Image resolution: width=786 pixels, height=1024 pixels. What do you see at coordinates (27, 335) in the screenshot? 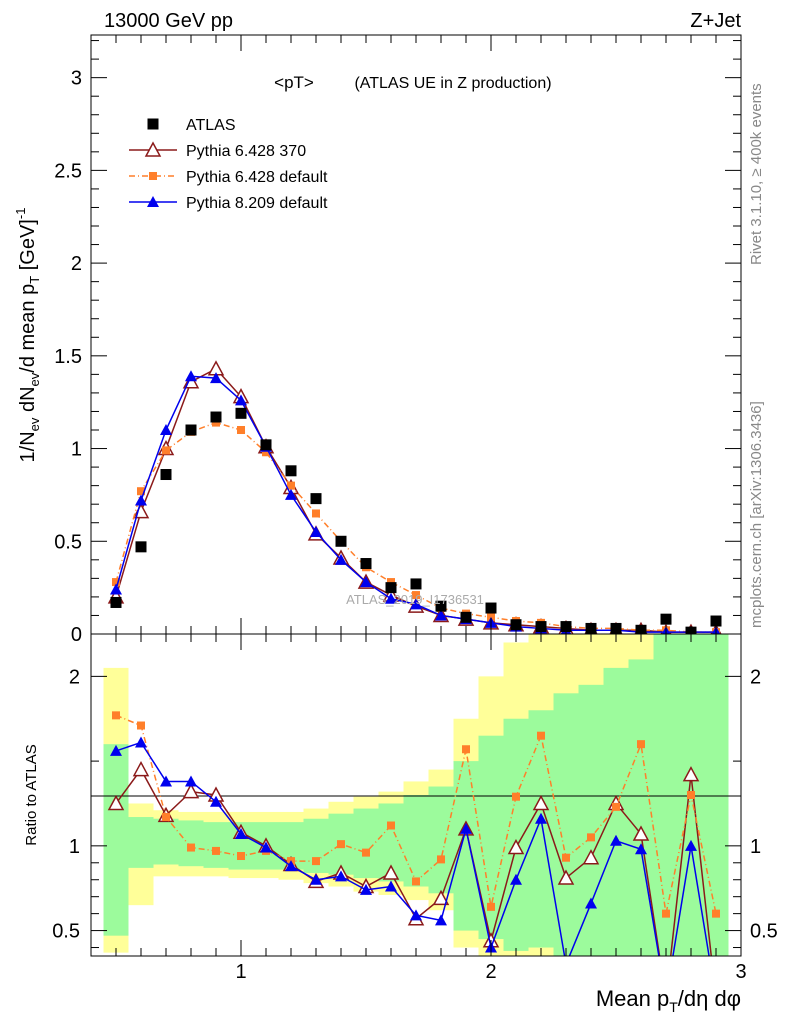
I see `main-y-axis-title: 1/Nev dNev/d mean pT [GeV]-1` at bounding box center [27, 335].